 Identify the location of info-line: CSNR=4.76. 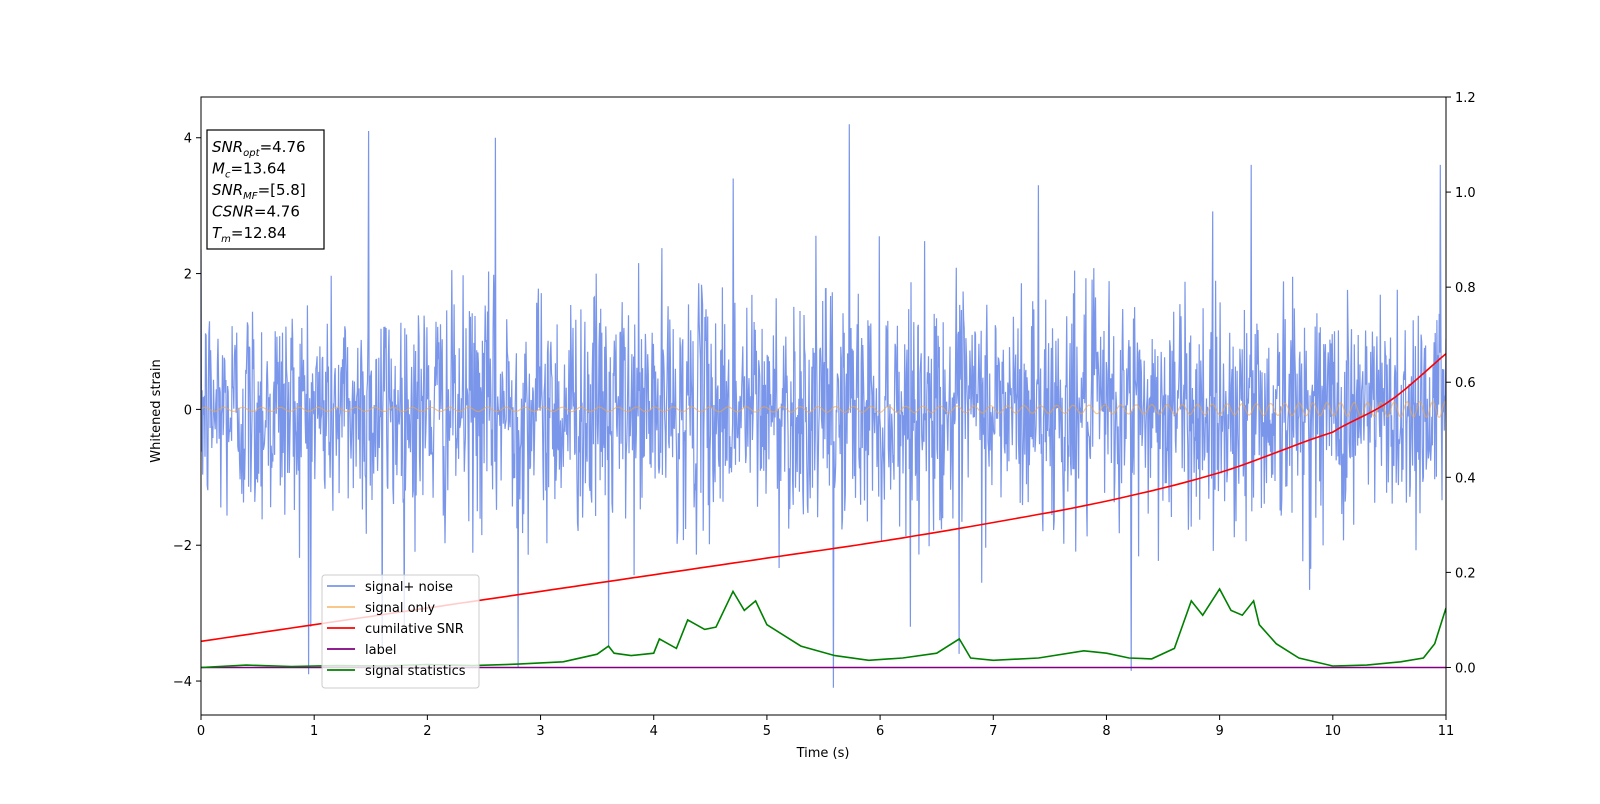
(256, 212).